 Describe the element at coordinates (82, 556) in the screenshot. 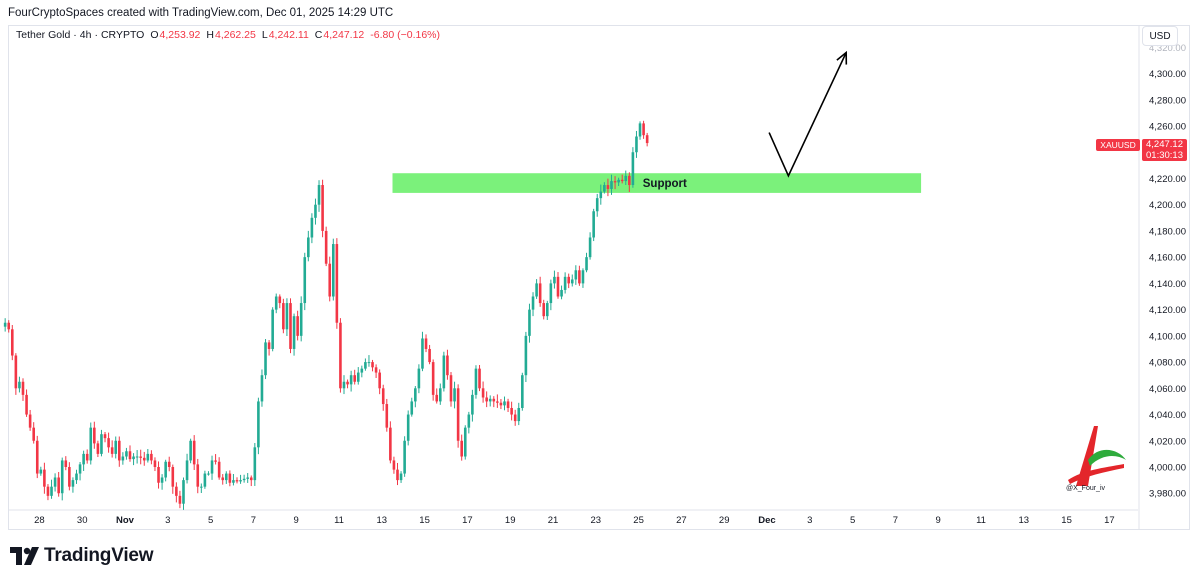

I see `tradingview-logo: TradingView` at that location.